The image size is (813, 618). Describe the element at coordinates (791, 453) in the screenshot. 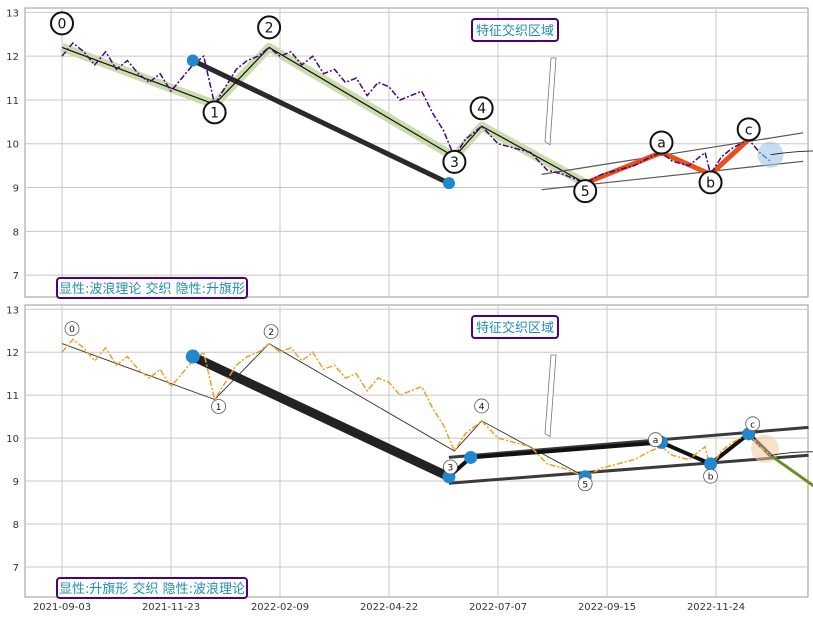

I see `forecast-curve` at that location.